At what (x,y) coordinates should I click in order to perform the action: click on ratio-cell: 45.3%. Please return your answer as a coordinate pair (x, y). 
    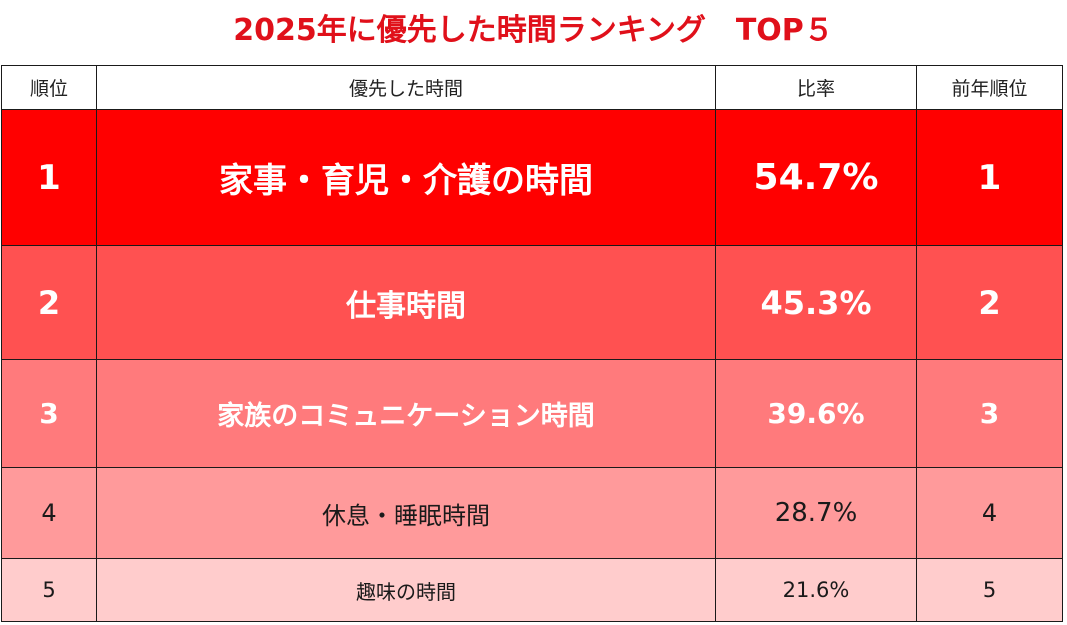
    Looking at the image, I should click on (816, 302).